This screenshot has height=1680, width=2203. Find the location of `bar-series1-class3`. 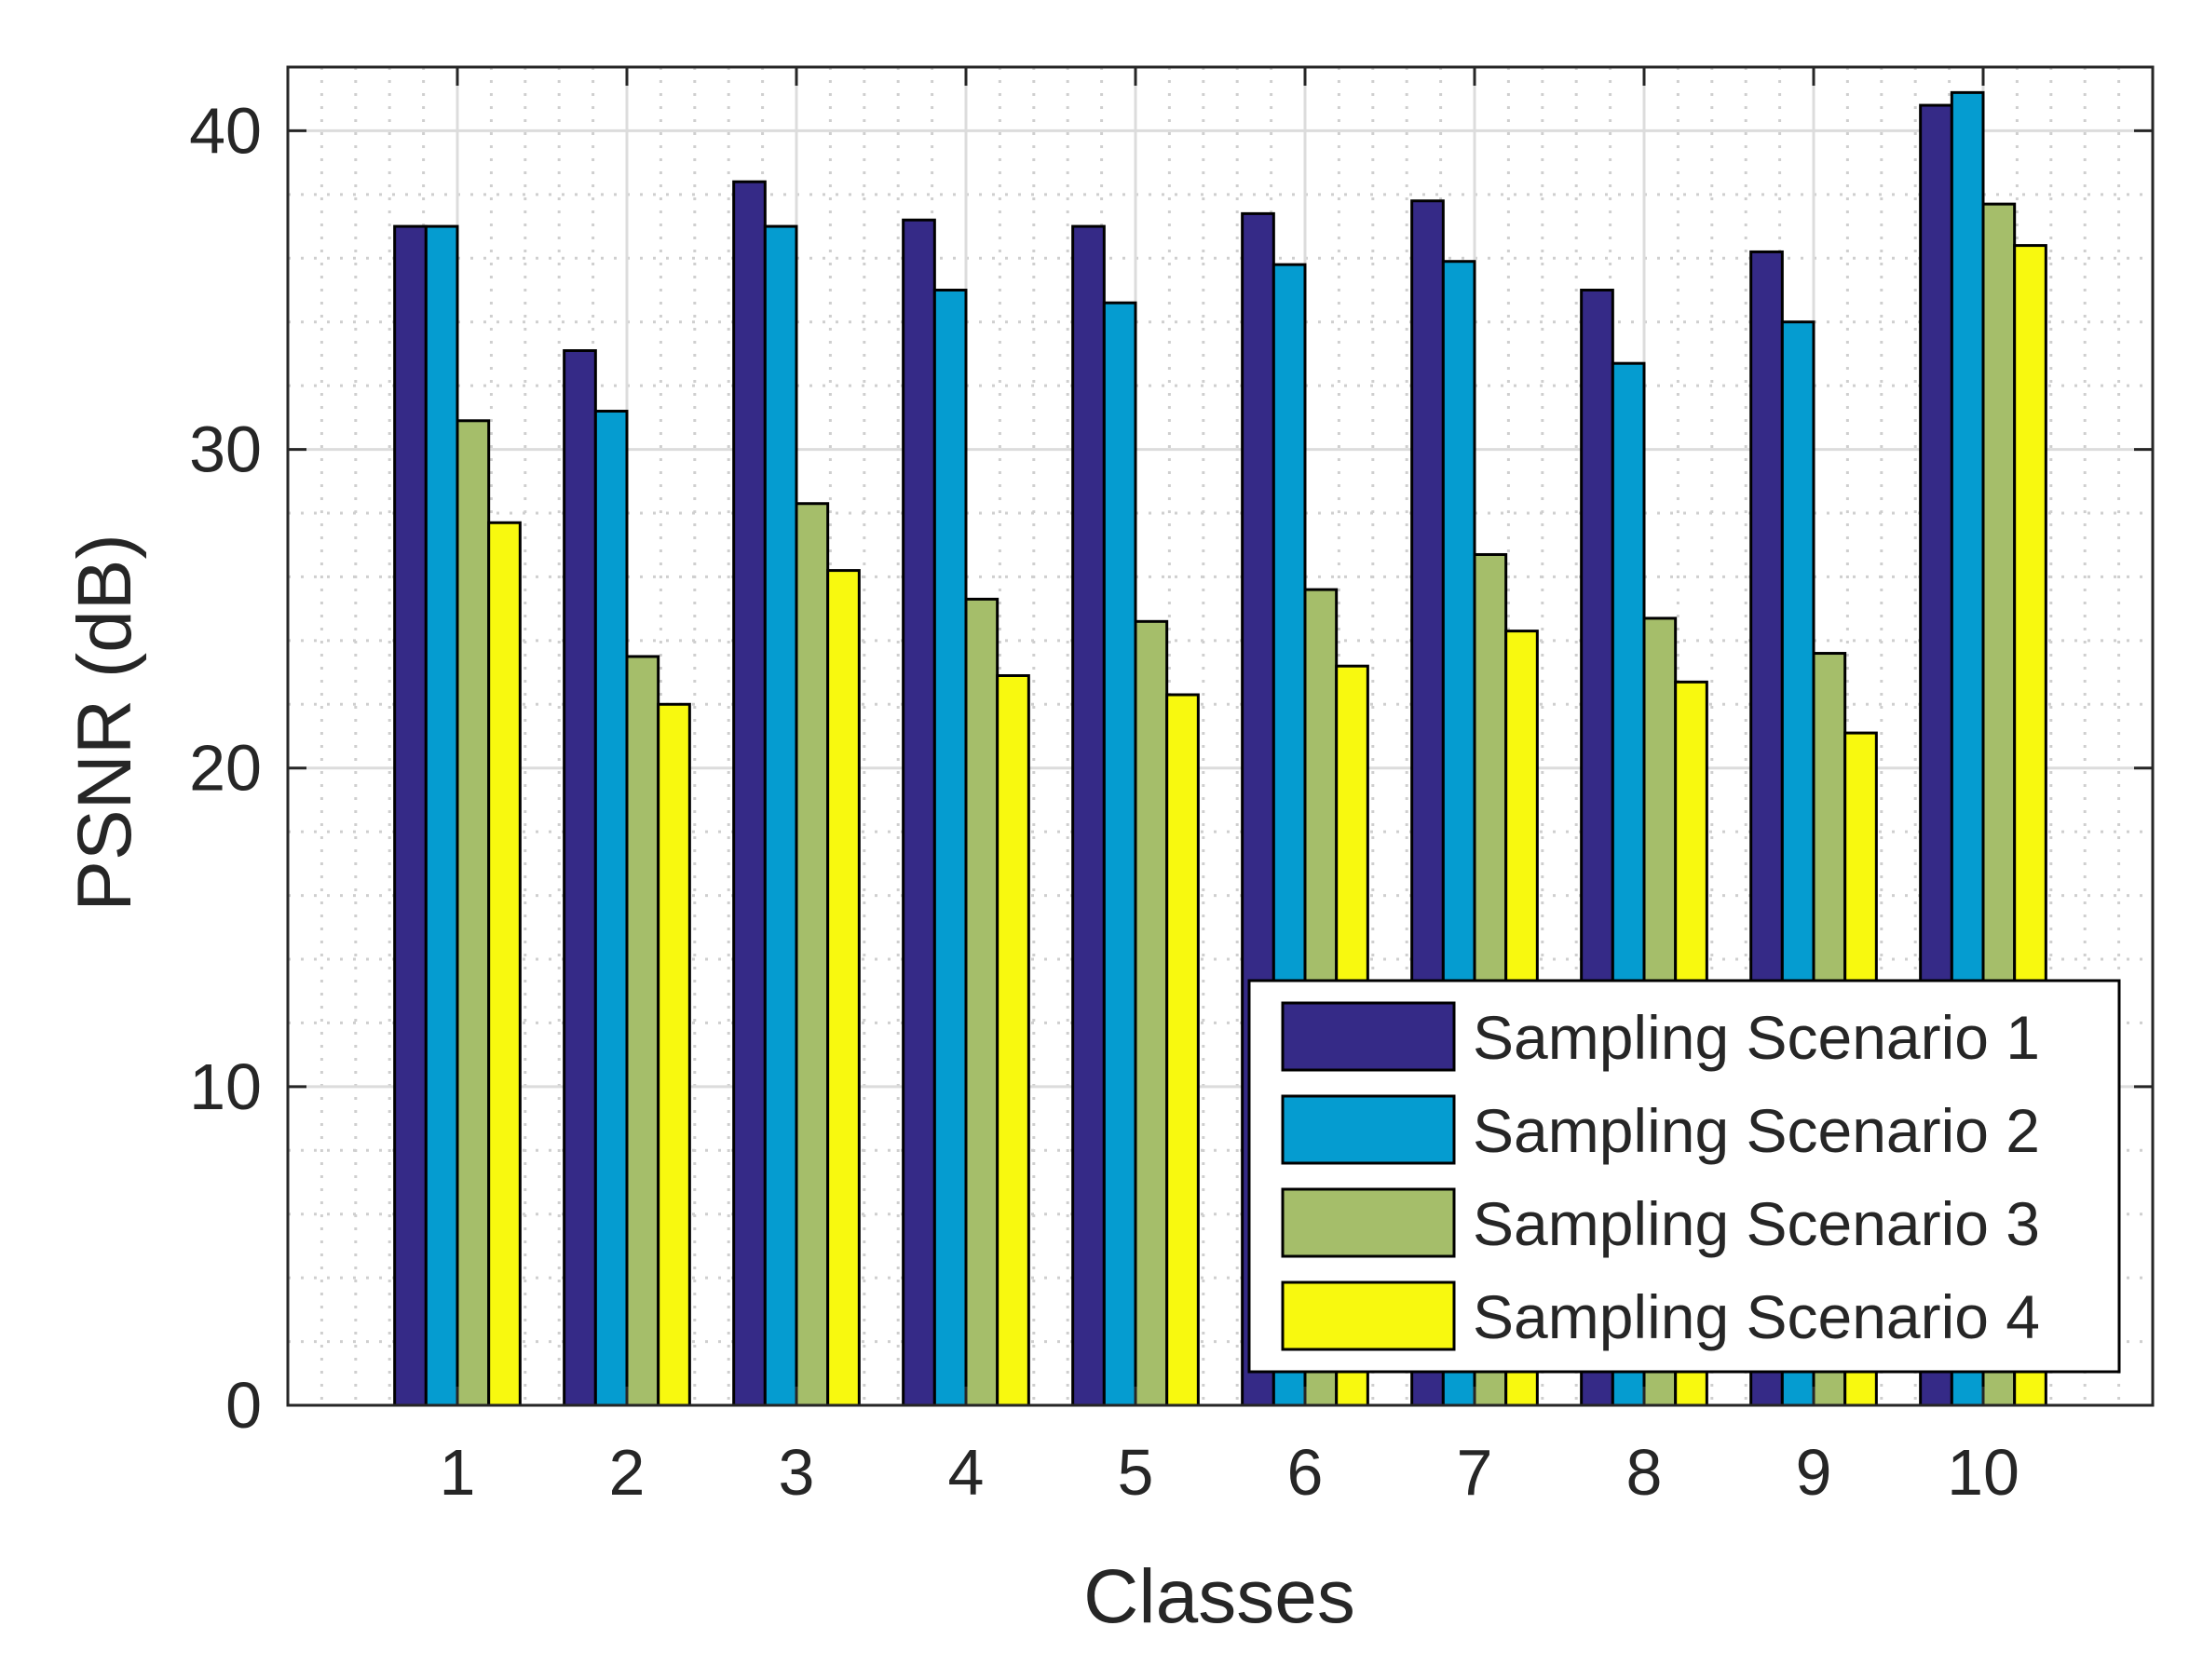

bar-series1-class3 is located at coordinates (749, 793).